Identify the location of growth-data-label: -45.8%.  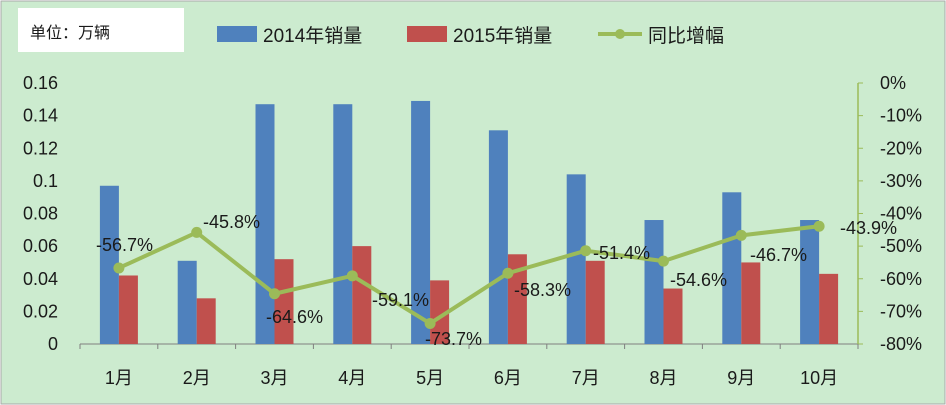
(231, 222).